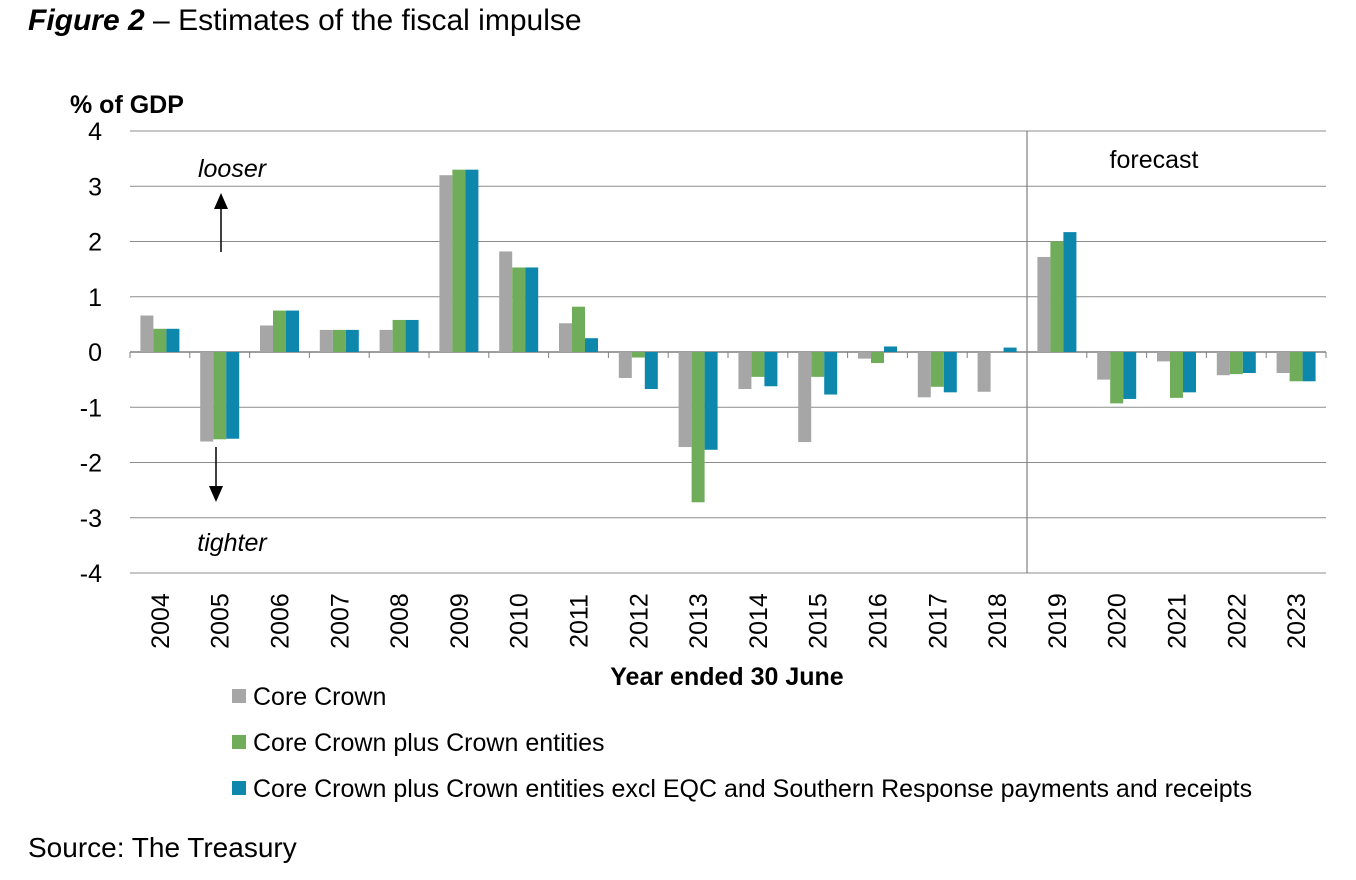  I want to click on x-tick-label: 2013, so click(699, 621).